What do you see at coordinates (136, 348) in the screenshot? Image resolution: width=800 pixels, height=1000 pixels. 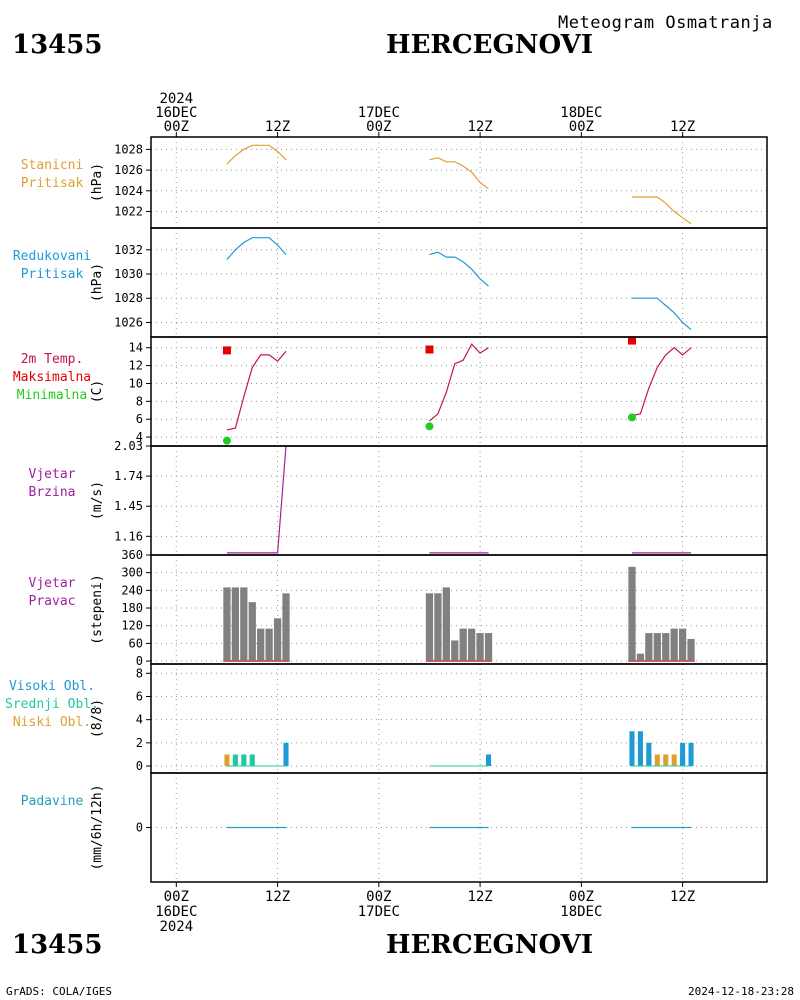 I see `temp-ytick-label: 14` at bounding box center [136, 348].